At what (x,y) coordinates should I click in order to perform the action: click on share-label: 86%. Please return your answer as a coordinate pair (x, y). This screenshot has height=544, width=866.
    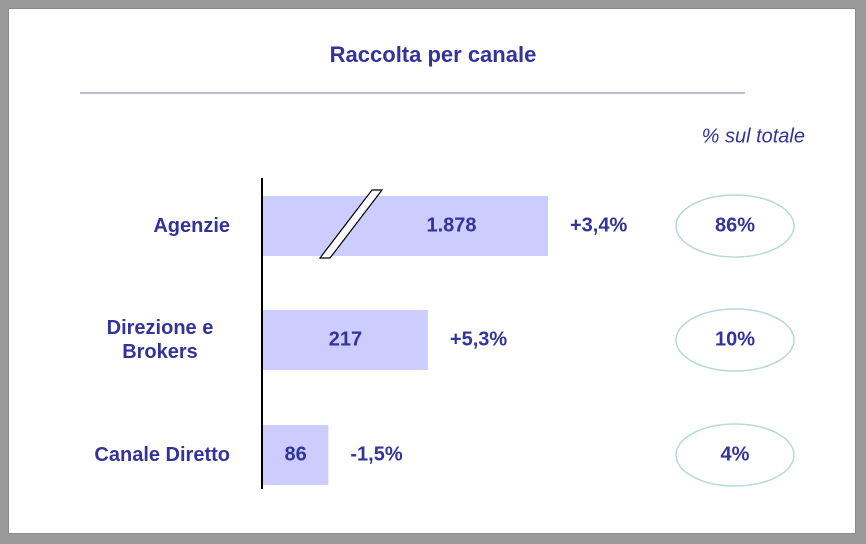
    Looking at the image, I should click on (735, 225).